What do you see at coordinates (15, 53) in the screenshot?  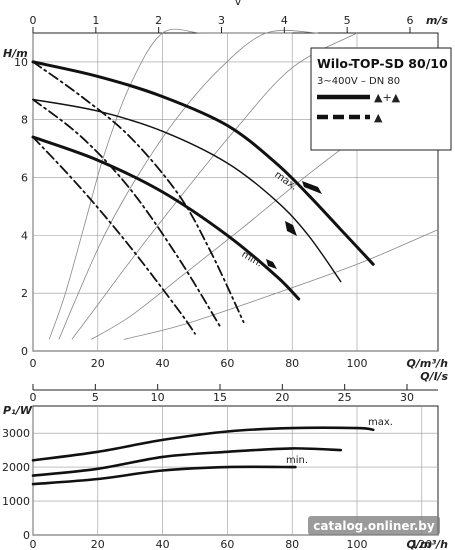 I see `head-y-axis-label: H/m` at bounding box center [15, 53].